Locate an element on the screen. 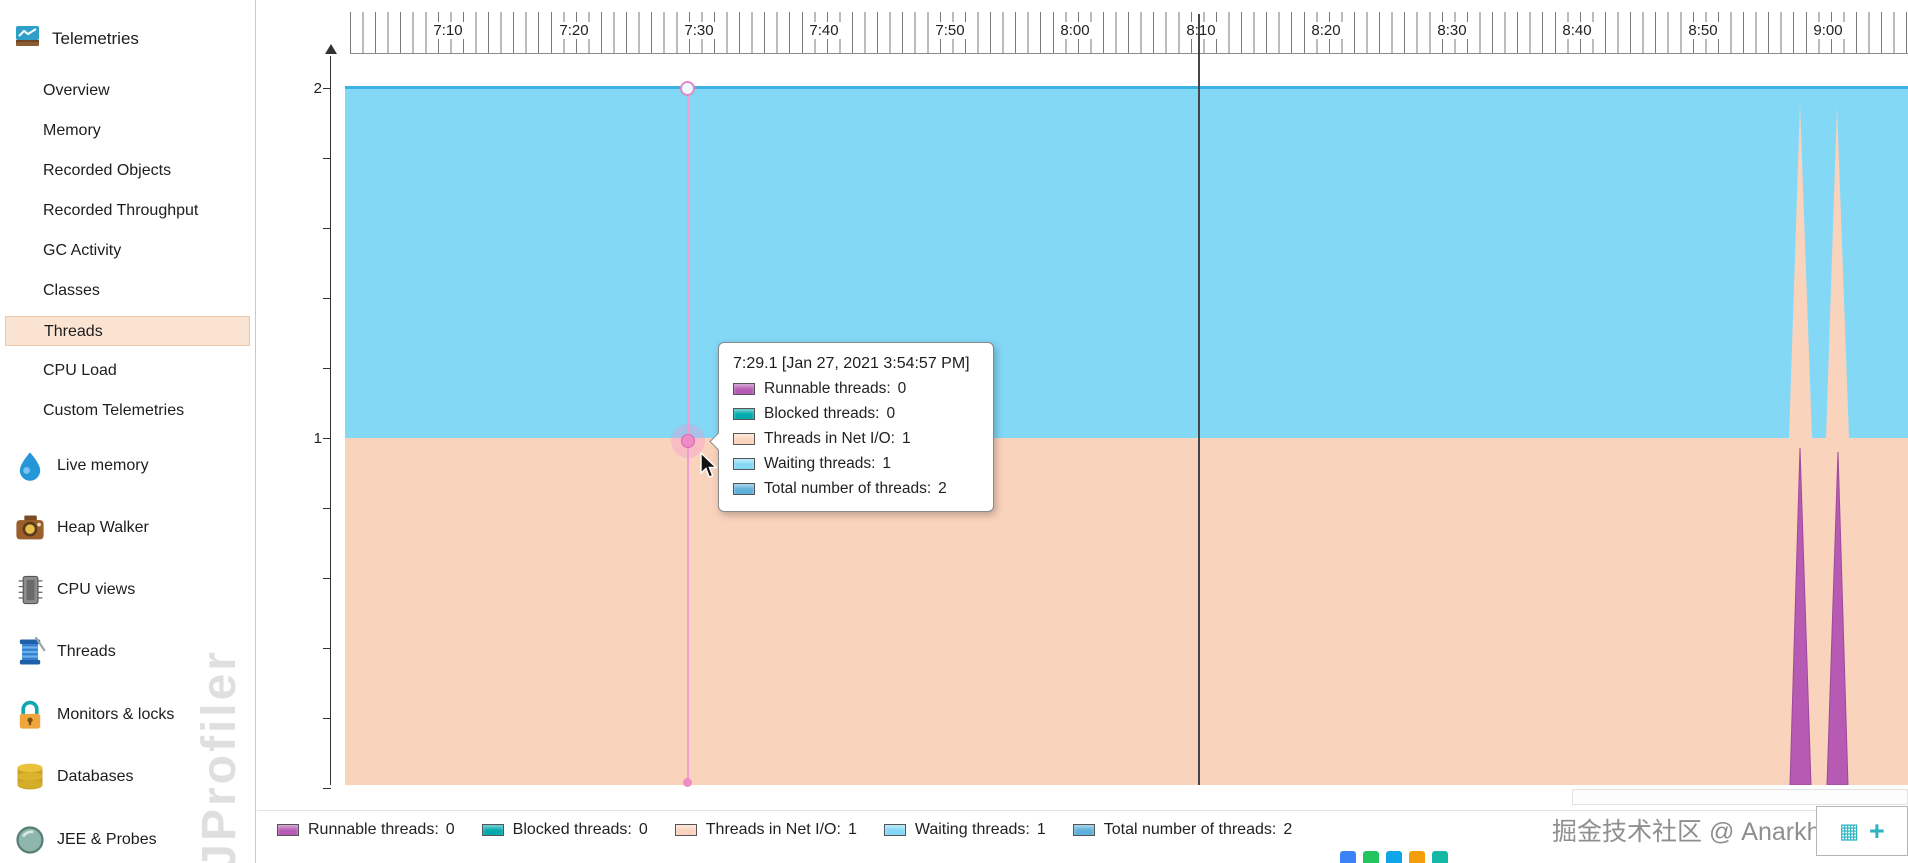 The height and width of the screenshot is (863, 1908). sidebar-view-cpu-views: CPU views is located at coordinates (128, 590).